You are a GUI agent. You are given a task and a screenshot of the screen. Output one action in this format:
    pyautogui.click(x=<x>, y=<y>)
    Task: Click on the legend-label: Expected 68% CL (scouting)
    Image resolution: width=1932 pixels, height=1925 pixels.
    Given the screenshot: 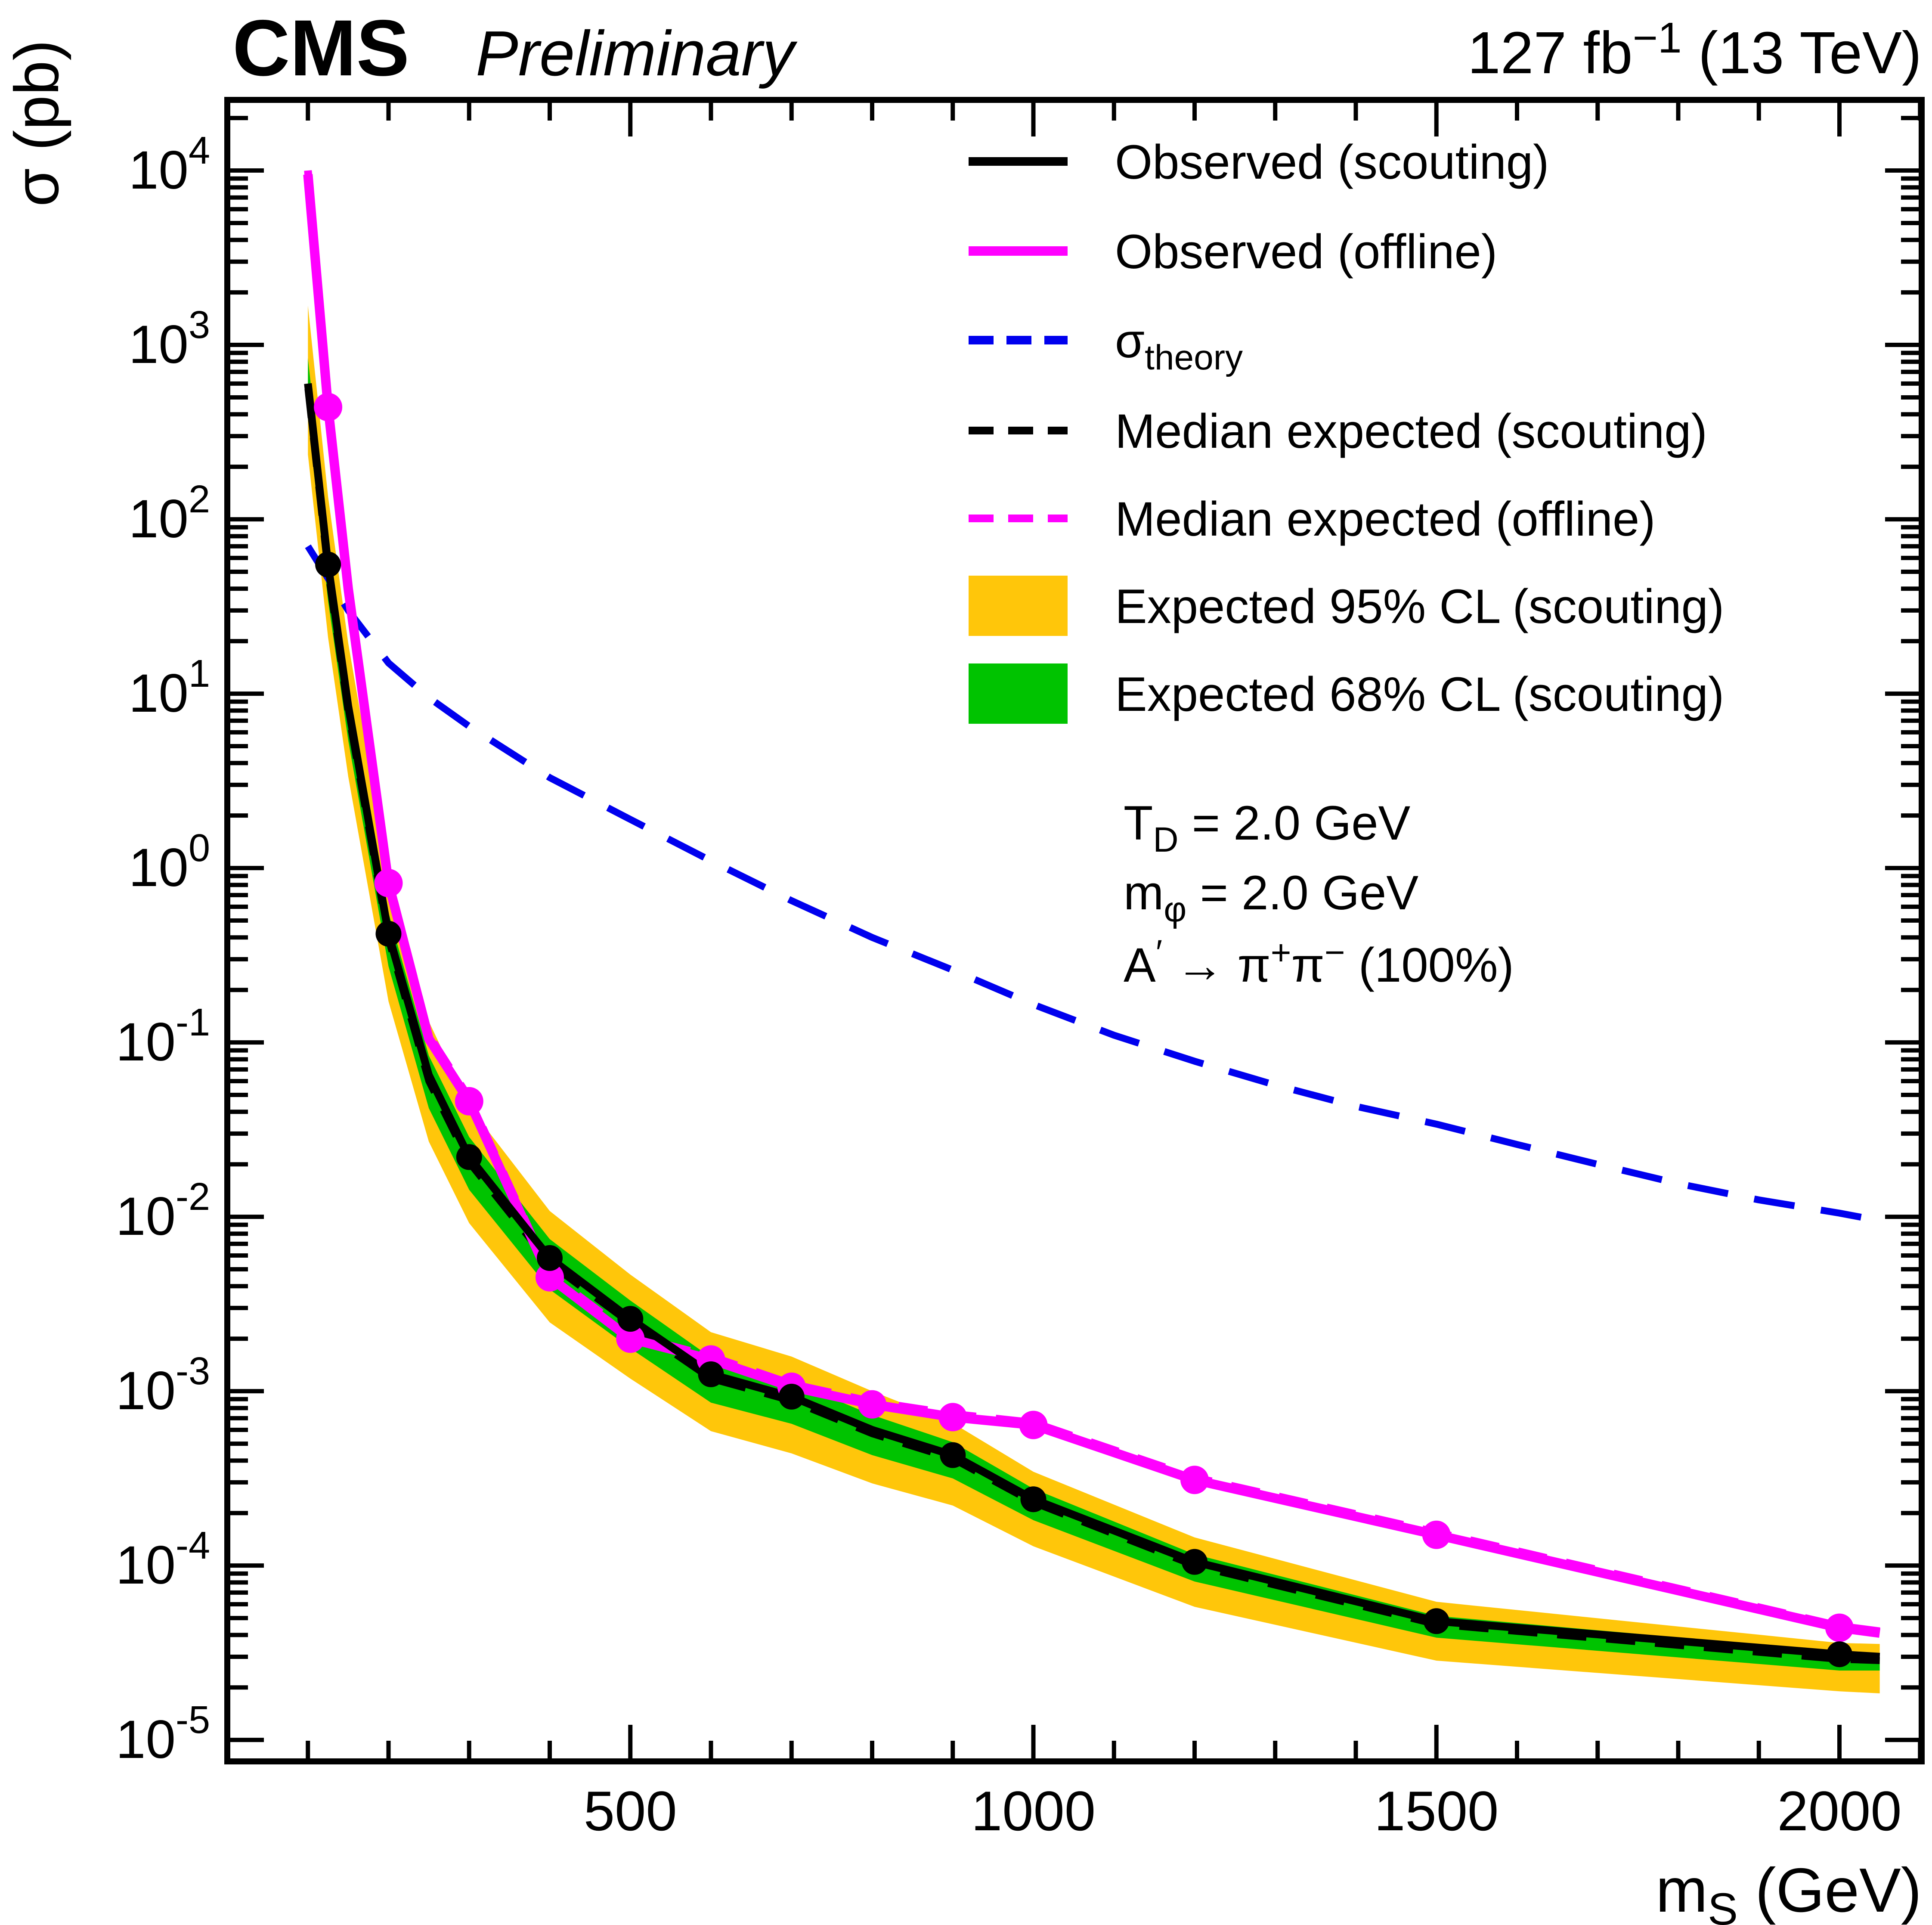 What is the action you would take?
    pyautogui.click(x=1419, y=694)
    